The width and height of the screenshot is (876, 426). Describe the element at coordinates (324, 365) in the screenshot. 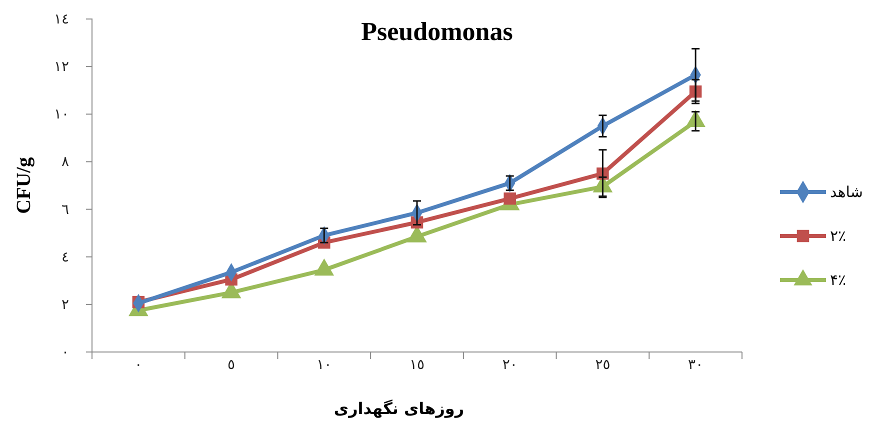

I see `x-tick-label: ١٠` at that location.